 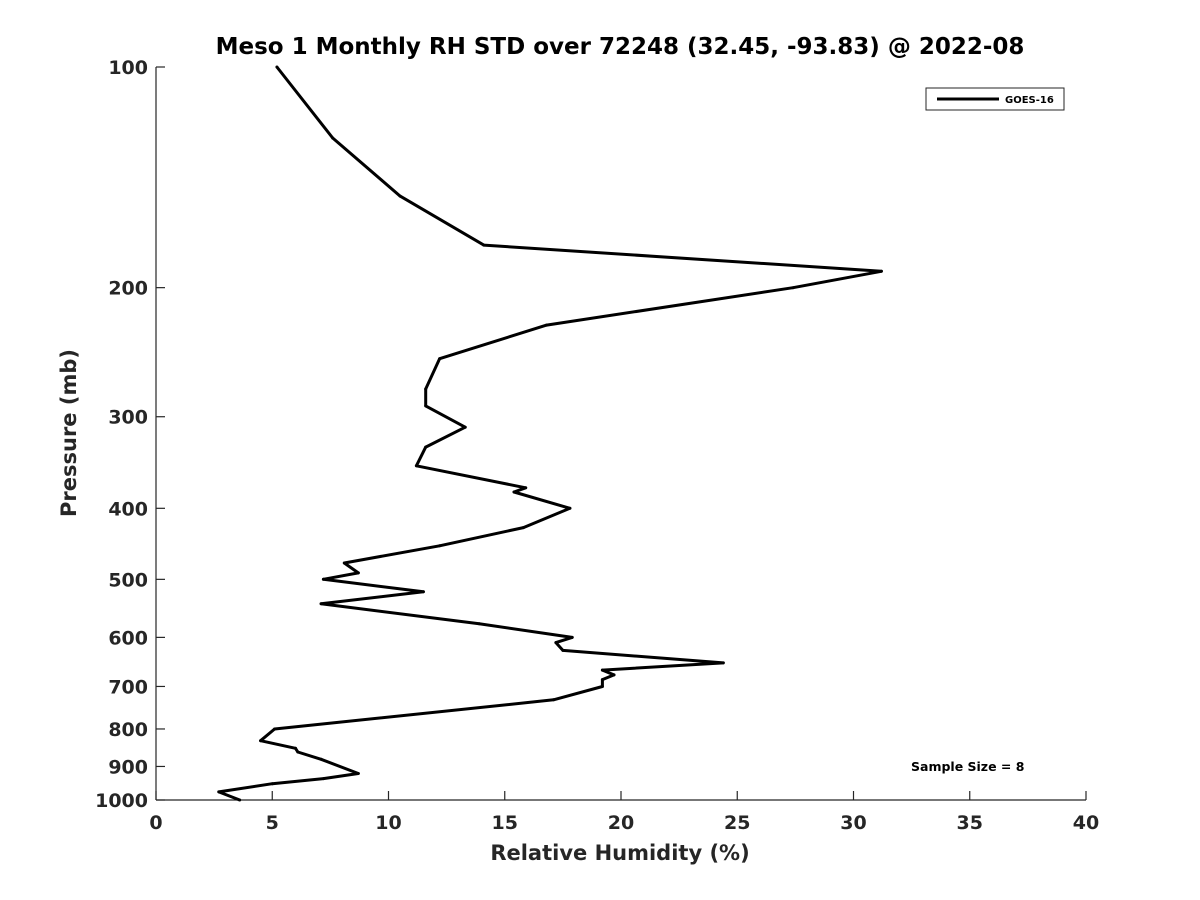 What do you see at coordinates (128, 509) in the screenshot?
I see `y-tick-label: 400` at bounding box center [128, 509].